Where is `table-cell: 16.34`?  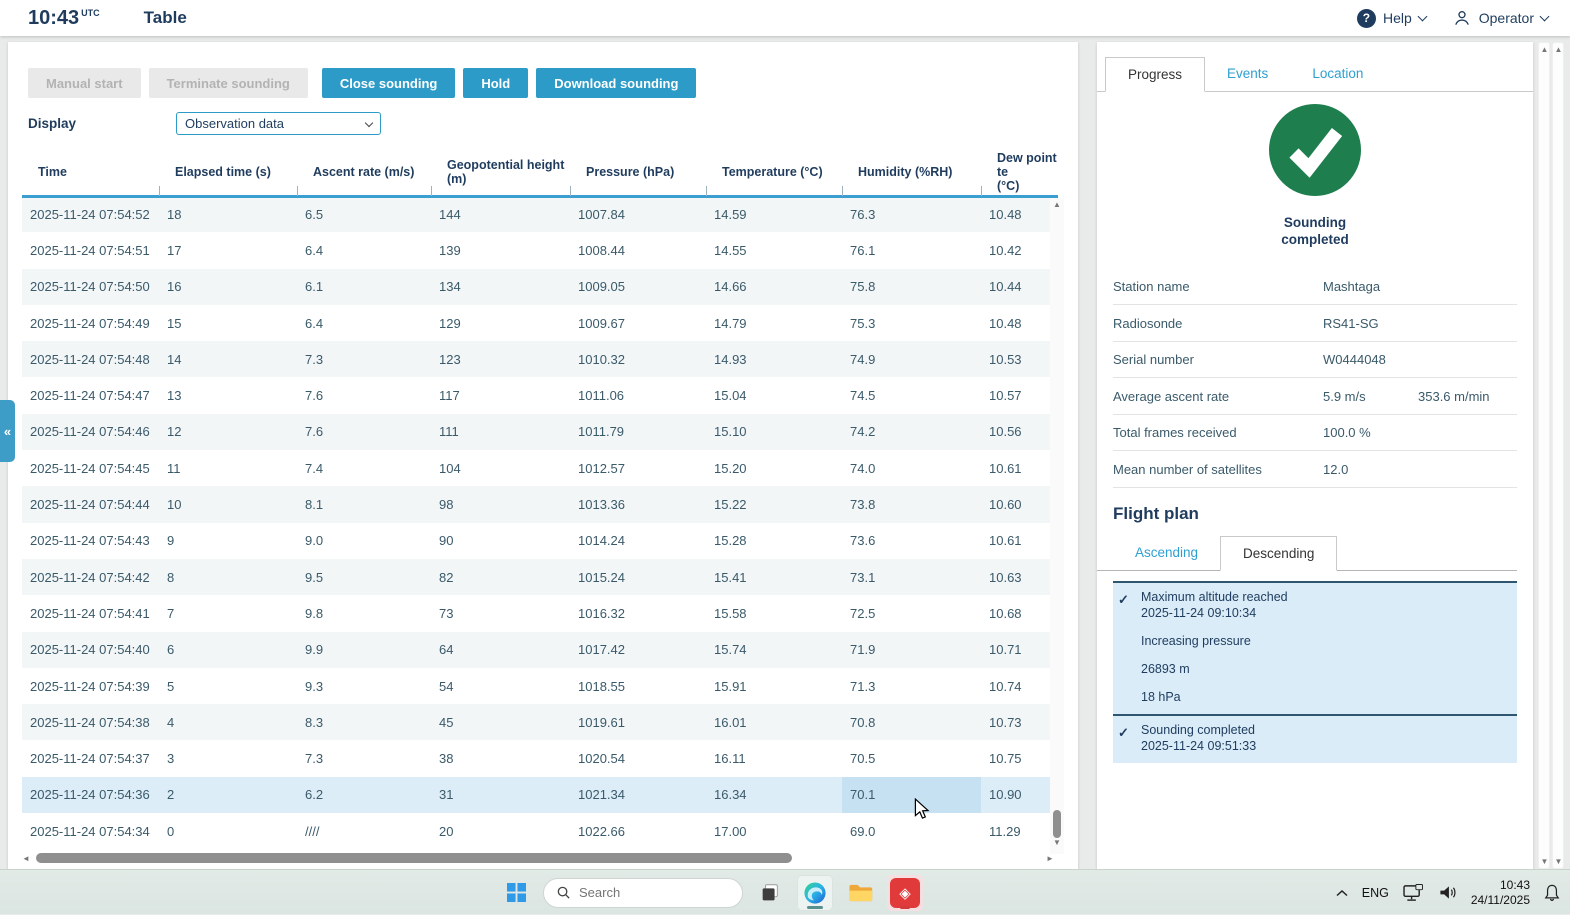
table-cell: 16.34 is located at coordinates (730, 795).